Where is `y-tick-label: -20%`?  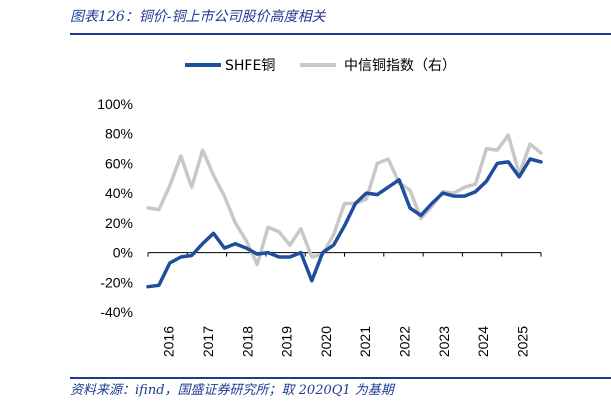
y-tick-label: -20% is located at coordinates (116, 282).